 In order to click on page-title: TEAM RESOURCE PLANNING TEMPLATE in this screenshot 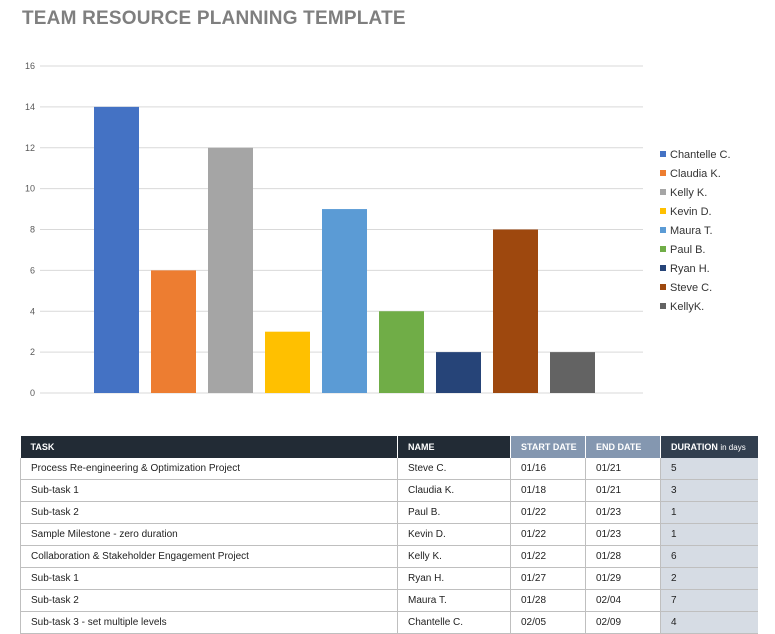, I will do `click(214, 18)`.